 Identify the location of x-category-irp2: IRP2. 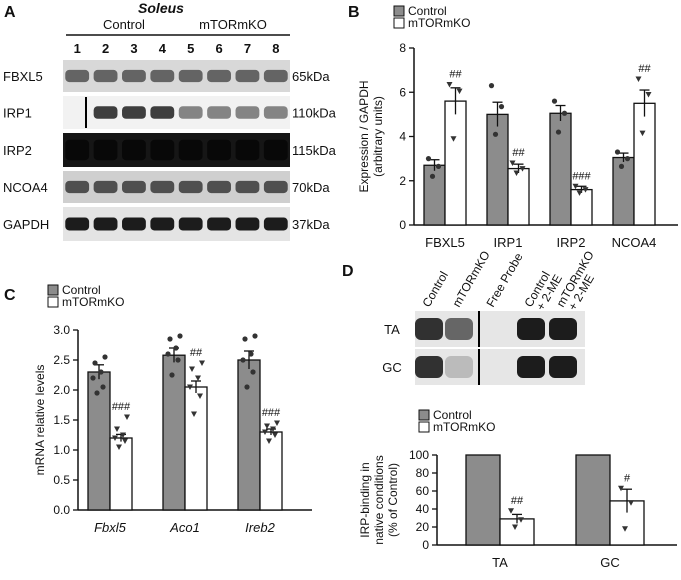
(571, 242).